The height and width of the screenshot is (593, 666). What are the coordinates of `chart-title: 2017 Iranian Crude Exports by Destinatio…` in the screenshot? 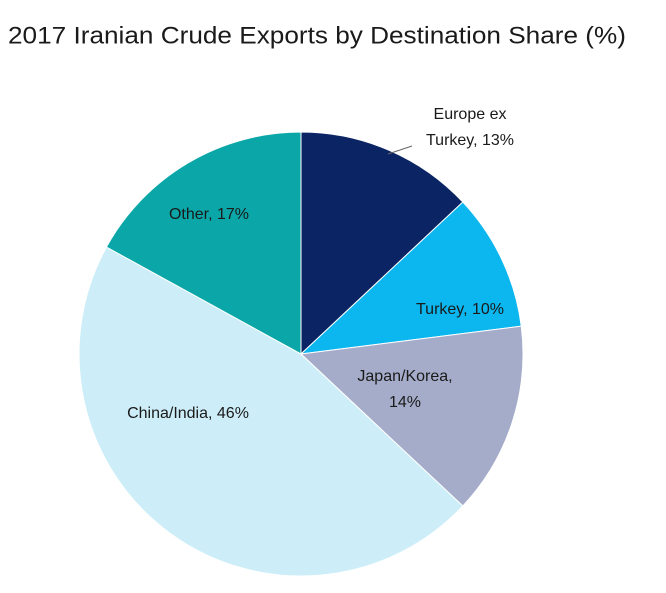 It's located at (317, 35).